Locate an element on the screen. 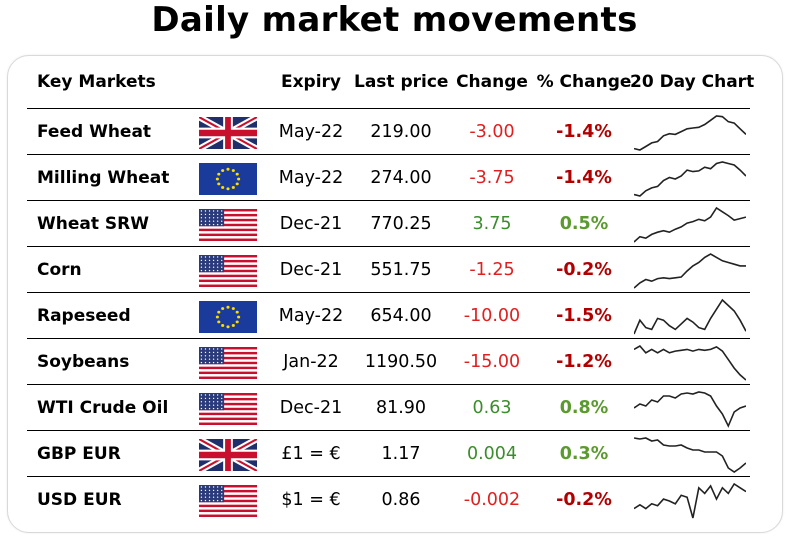 This screenshot has width=789, height=539. market-name: USD EUR is located at coordinates (79, 500).